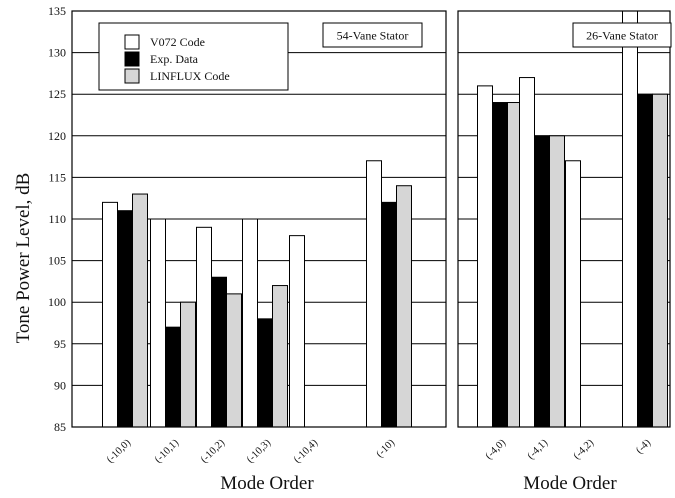 The width and height of the screenshot is (675, 498). I want to click on x-category-label: (-10,0), so click(119, 451).